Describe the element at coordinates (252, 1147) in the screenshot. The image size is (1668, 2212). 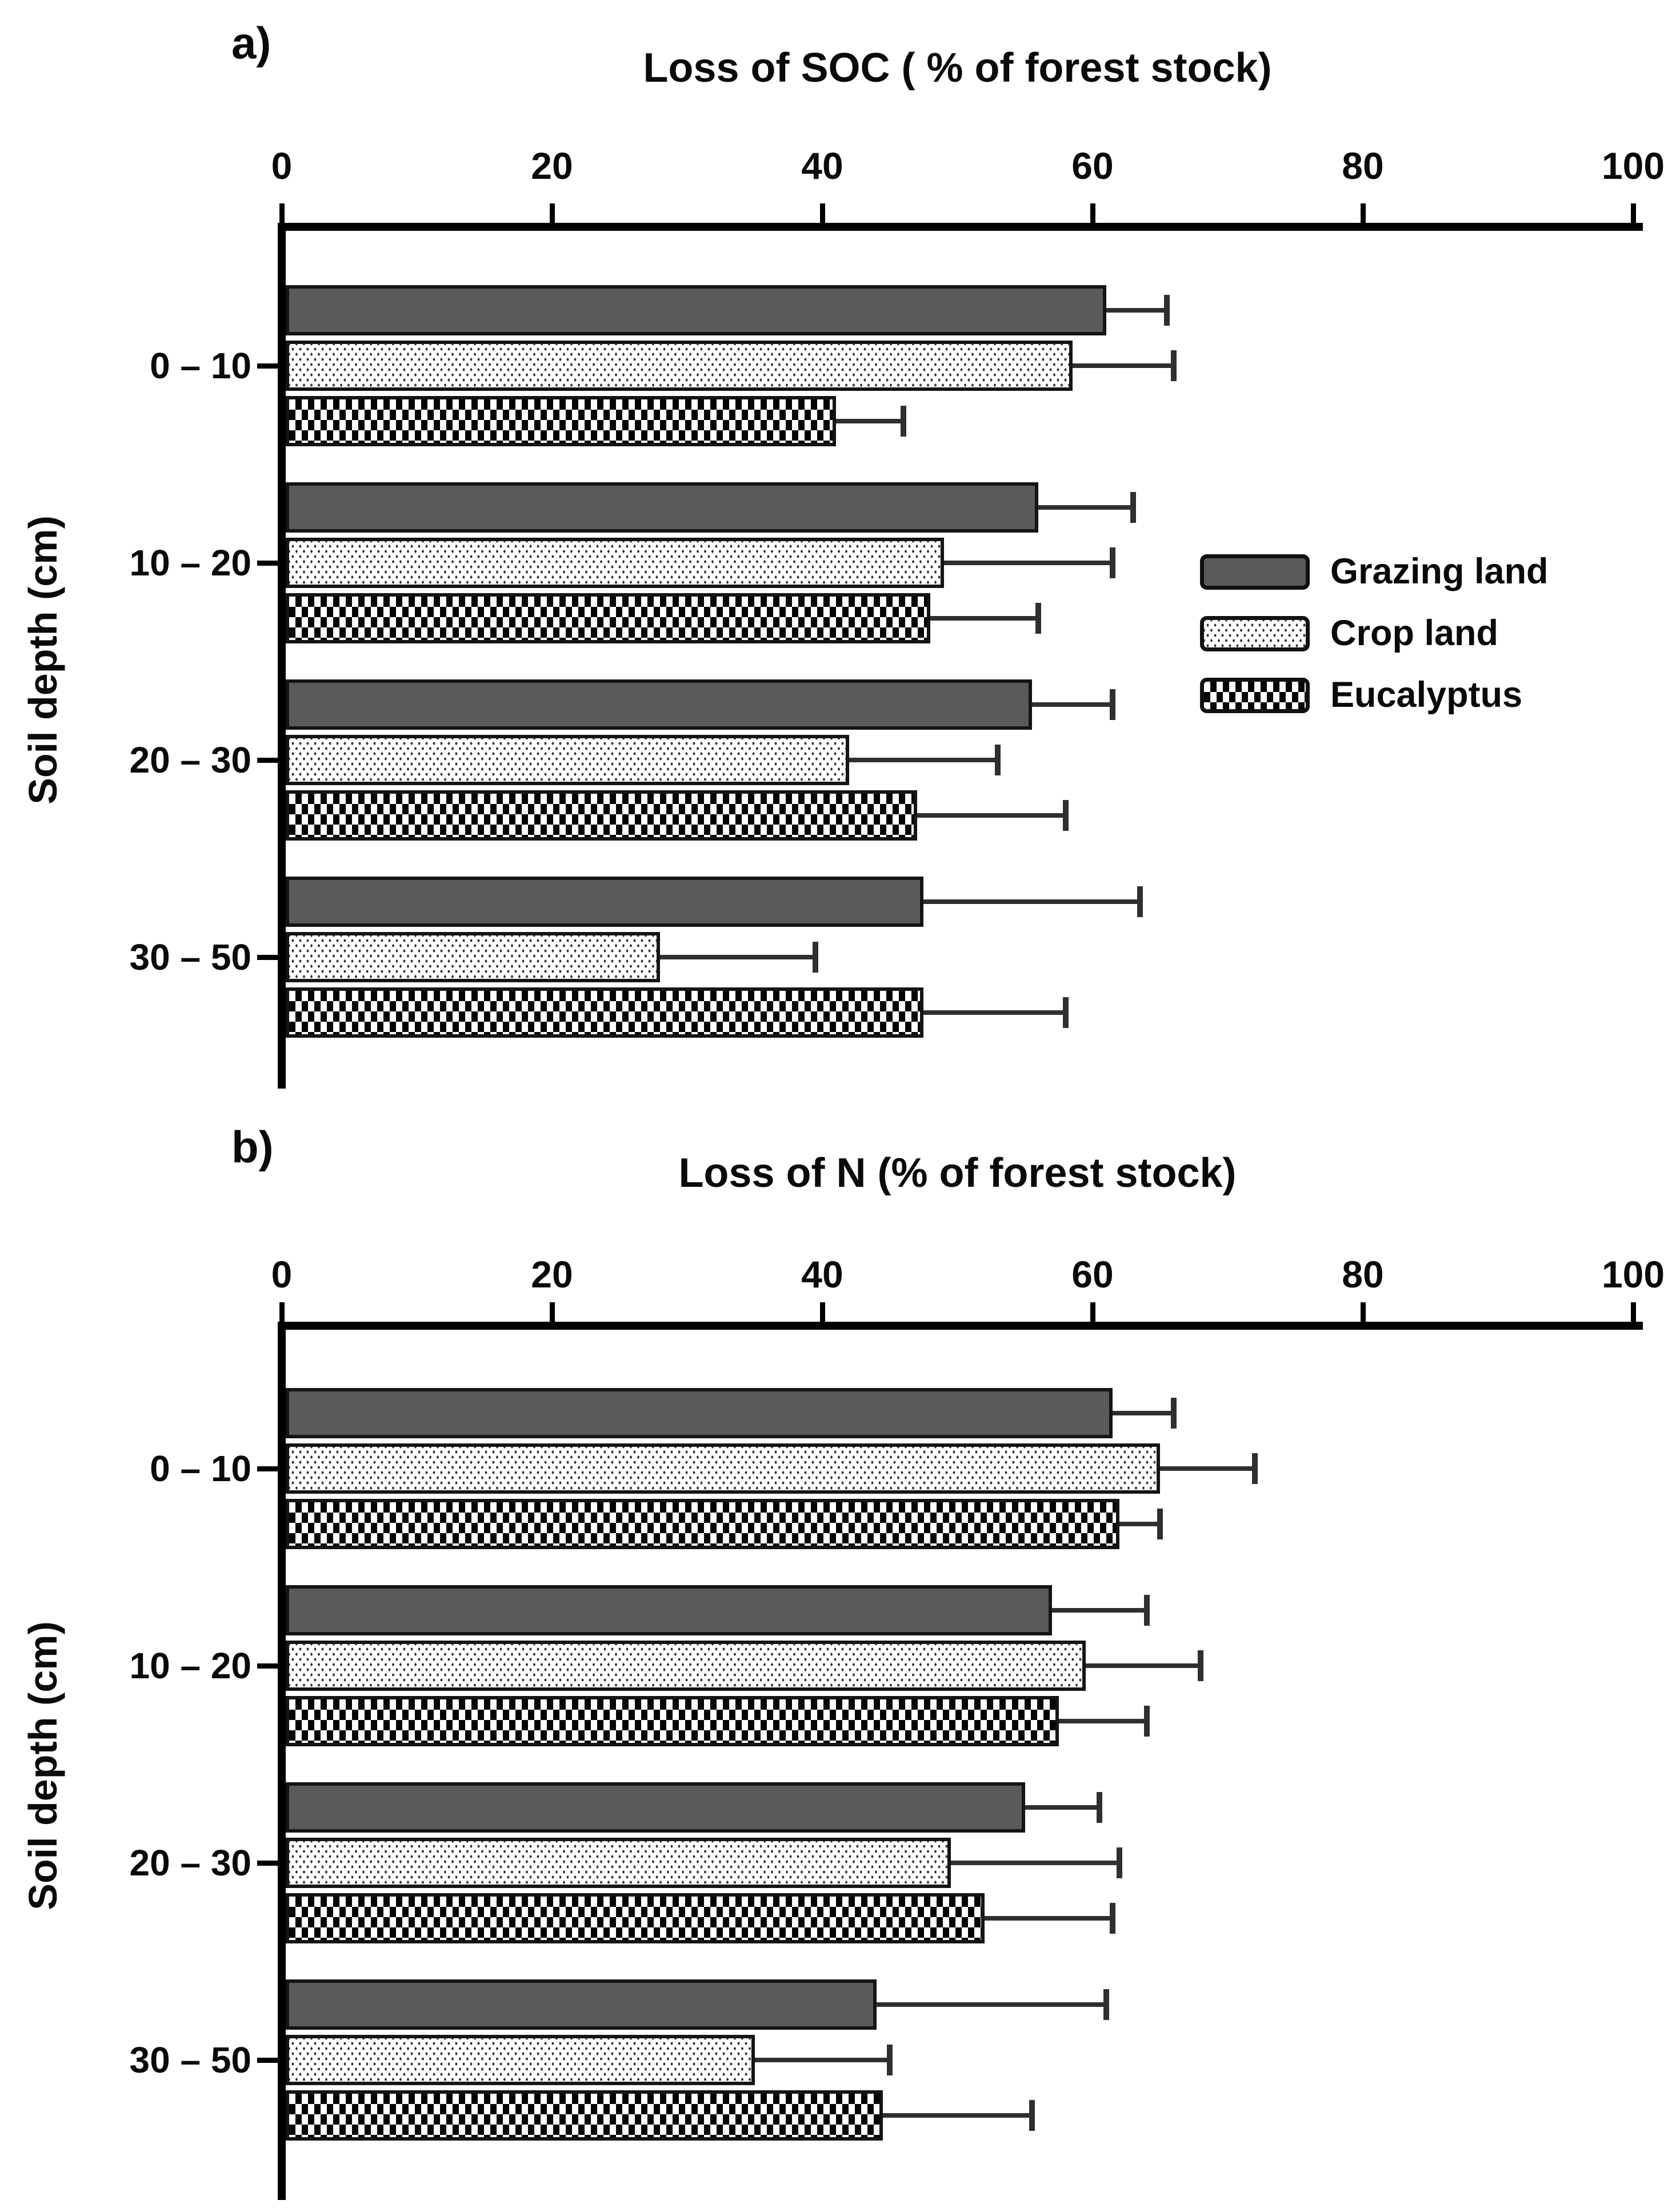
I see `panel-b-label: b)` at that location.